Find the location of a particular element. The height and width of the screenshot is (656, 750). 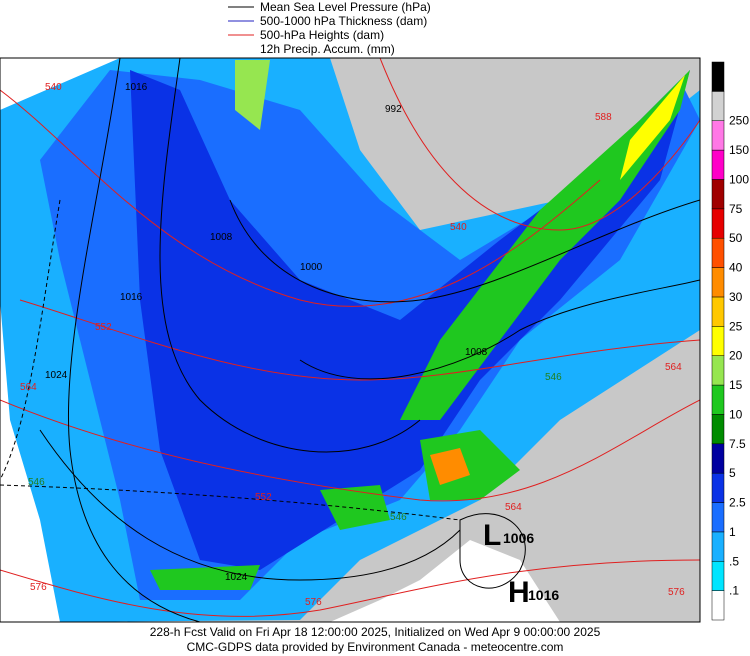

legend-label: 500-1000 hPa Thickness (dam) is located at coordinates (343, 21).